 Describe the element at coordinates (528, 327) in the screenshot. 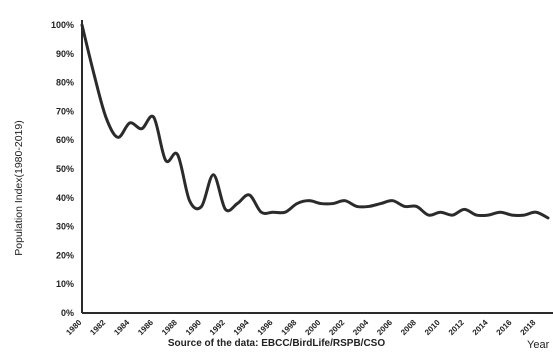

I see `x-tick-label: 2018` at that location.